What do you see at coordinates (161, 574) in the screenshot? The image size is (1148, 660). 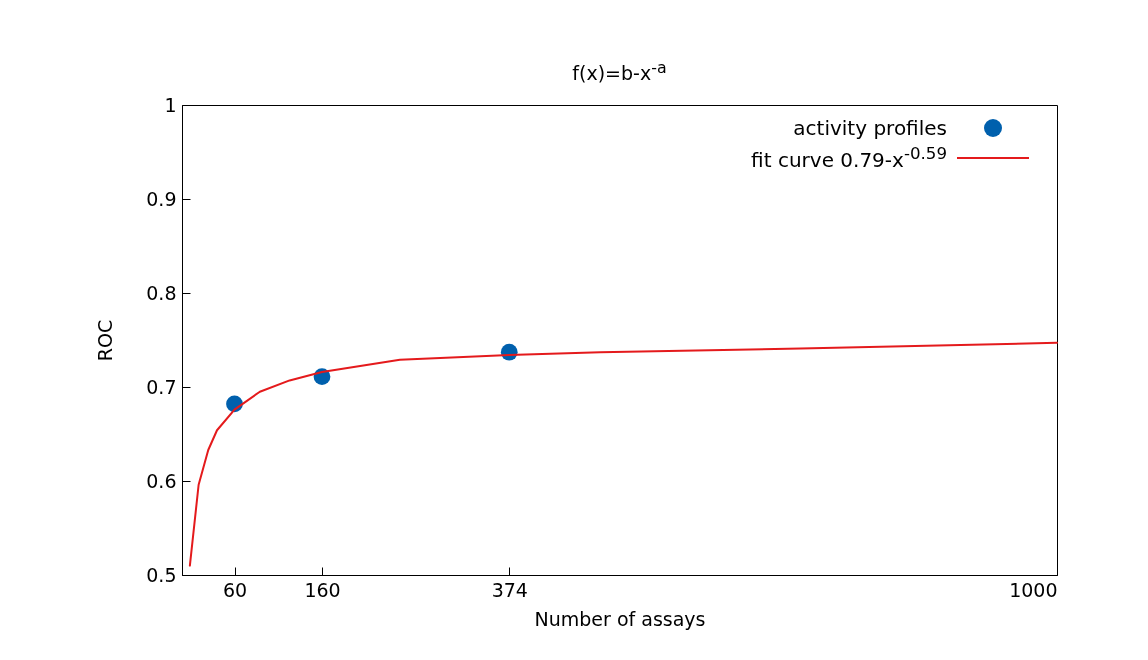 I see `y-tick-label: 0.5` at bounding box center [161, 574].